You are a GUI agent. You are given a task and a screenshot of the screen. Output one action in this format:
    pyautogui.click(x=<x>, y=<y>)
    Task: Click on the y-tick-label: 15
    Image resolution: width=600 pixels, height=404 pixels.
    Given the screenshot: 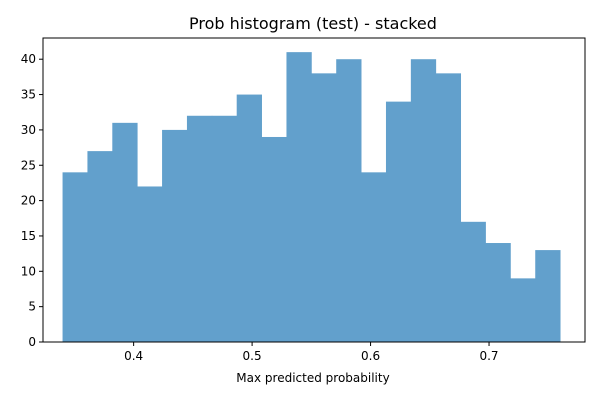 What is the action you would take?
    pyautogui.click(x=28, y=236)
    